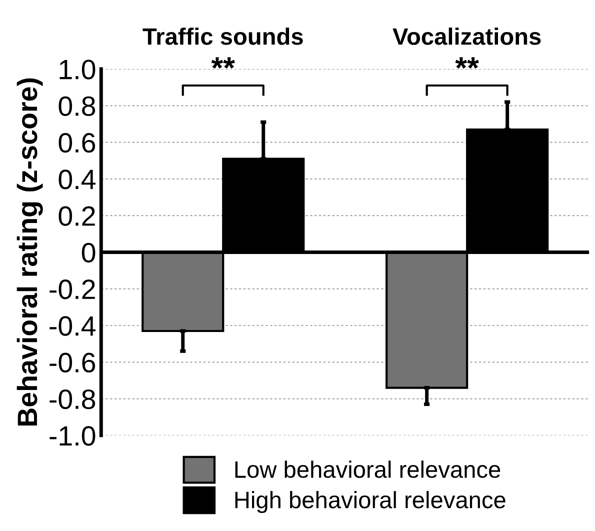  I want to click on x-tick-label: Vocalizations, so click(466, 36).